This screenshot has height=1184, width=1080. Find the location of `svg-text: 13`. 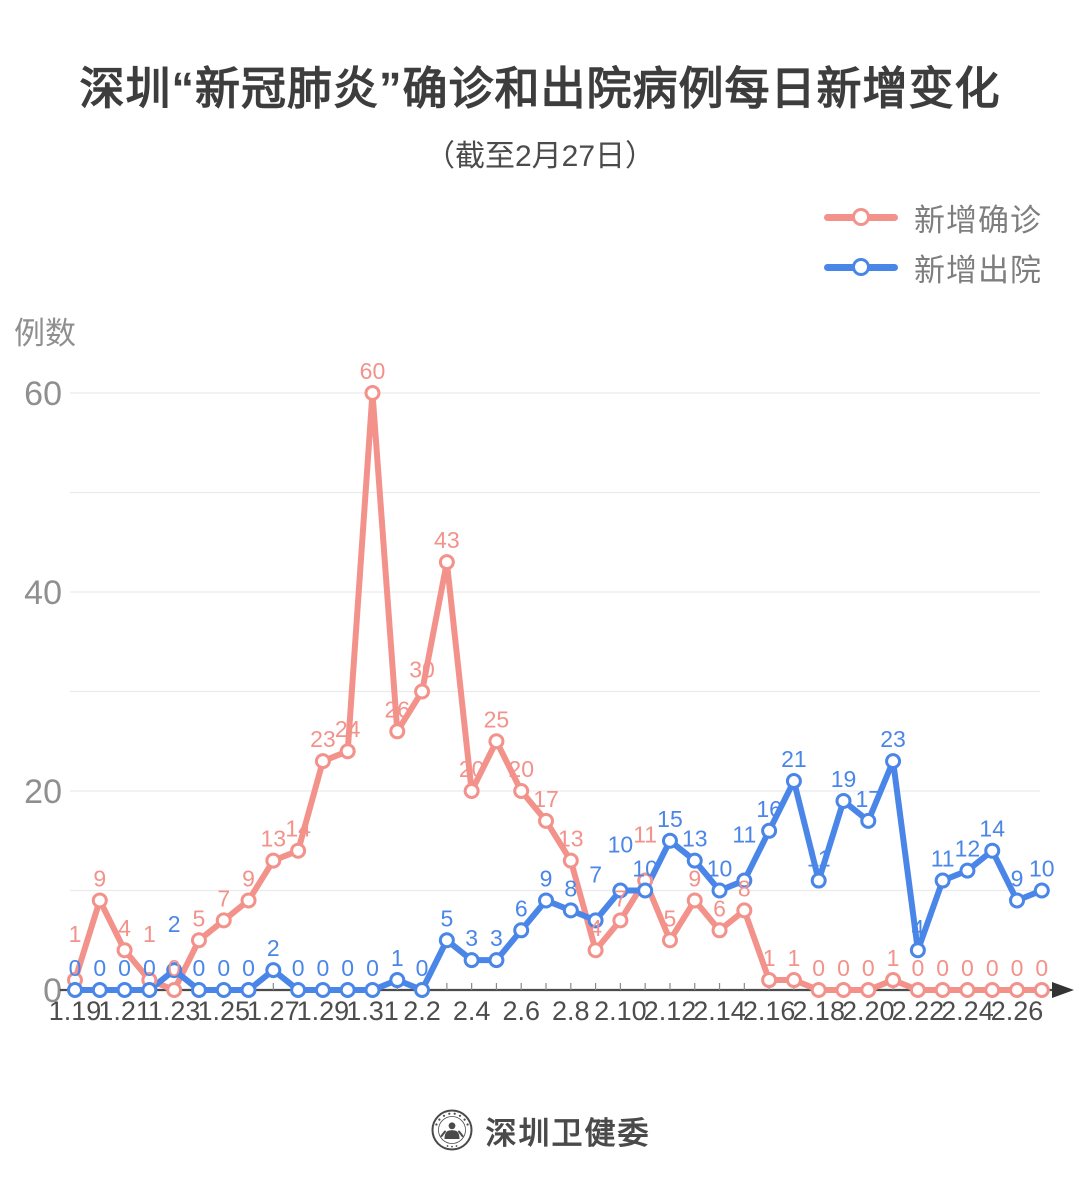

svg-text: 13 is located at coordinates (571, 839).